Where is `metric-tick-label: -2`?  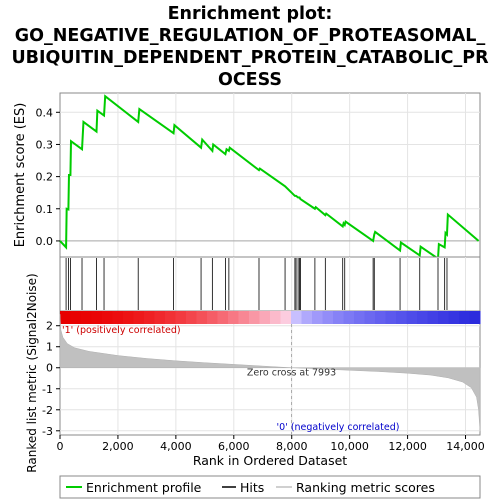 metric-tick-label: -2 is located at coordinates (47, 410).